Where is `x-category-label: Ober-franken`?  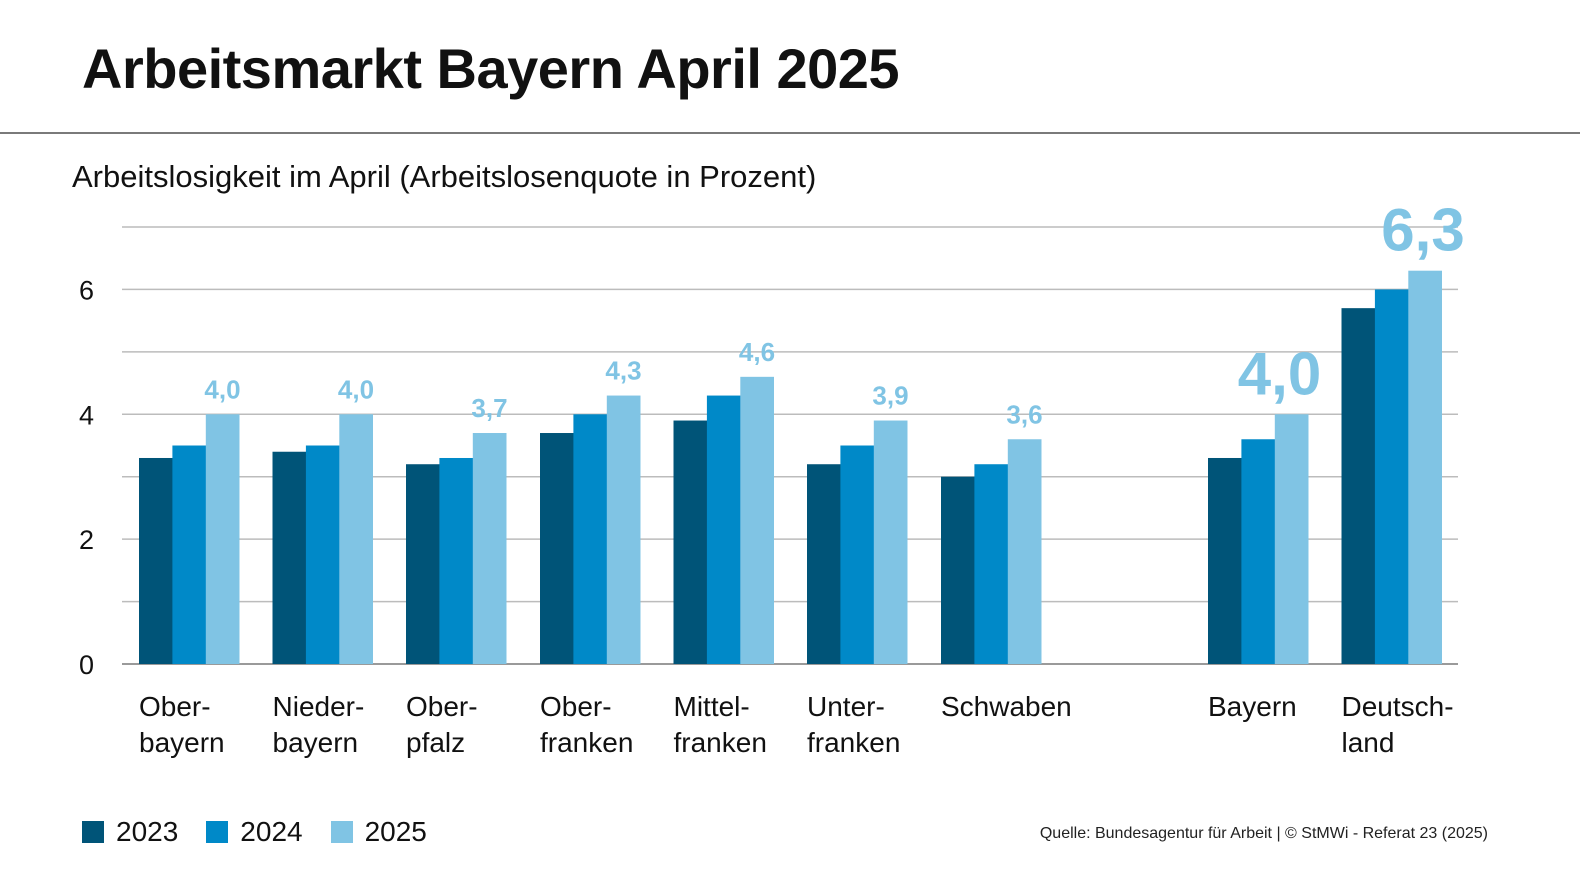 x-category-label: Ober-franken is located at coordinates (586, 724).